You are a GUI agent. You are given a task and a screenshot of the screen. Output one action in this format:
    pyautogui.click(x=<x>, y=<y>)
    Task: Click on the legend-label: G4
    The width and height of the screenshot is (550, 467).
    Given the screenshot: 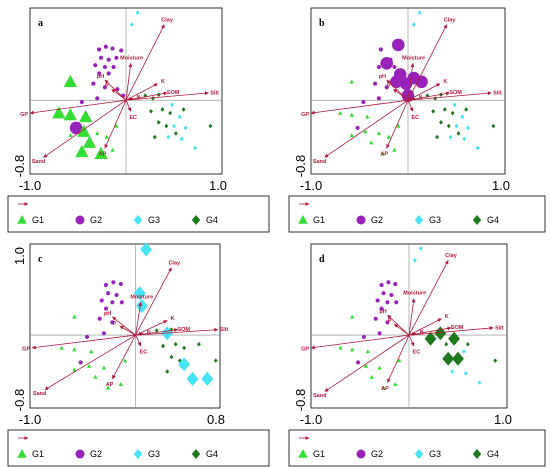 What is the action you would take?
    pyautogui.click(x=493, y=454)
    